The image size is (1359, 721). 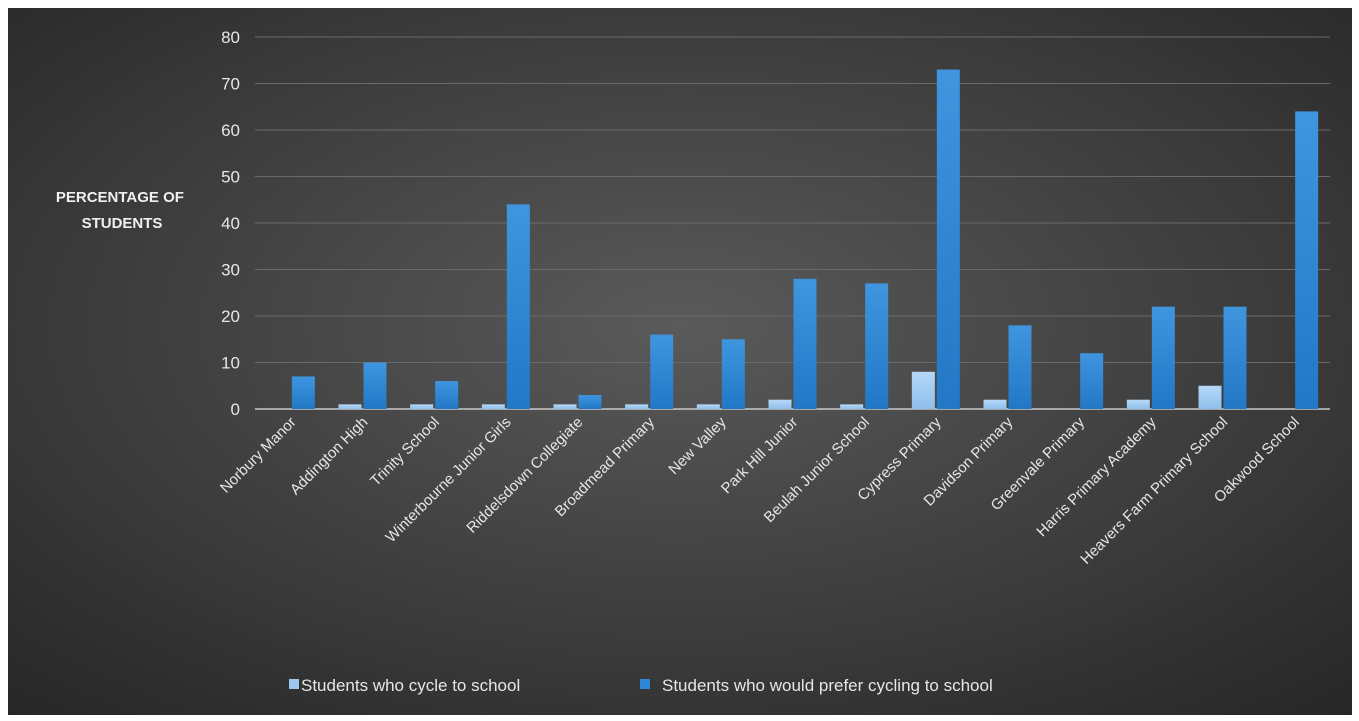 I want to click on y-axis-ticks: 0 10 20 30 40 50 60 70 80, so click(x=230, y=223).